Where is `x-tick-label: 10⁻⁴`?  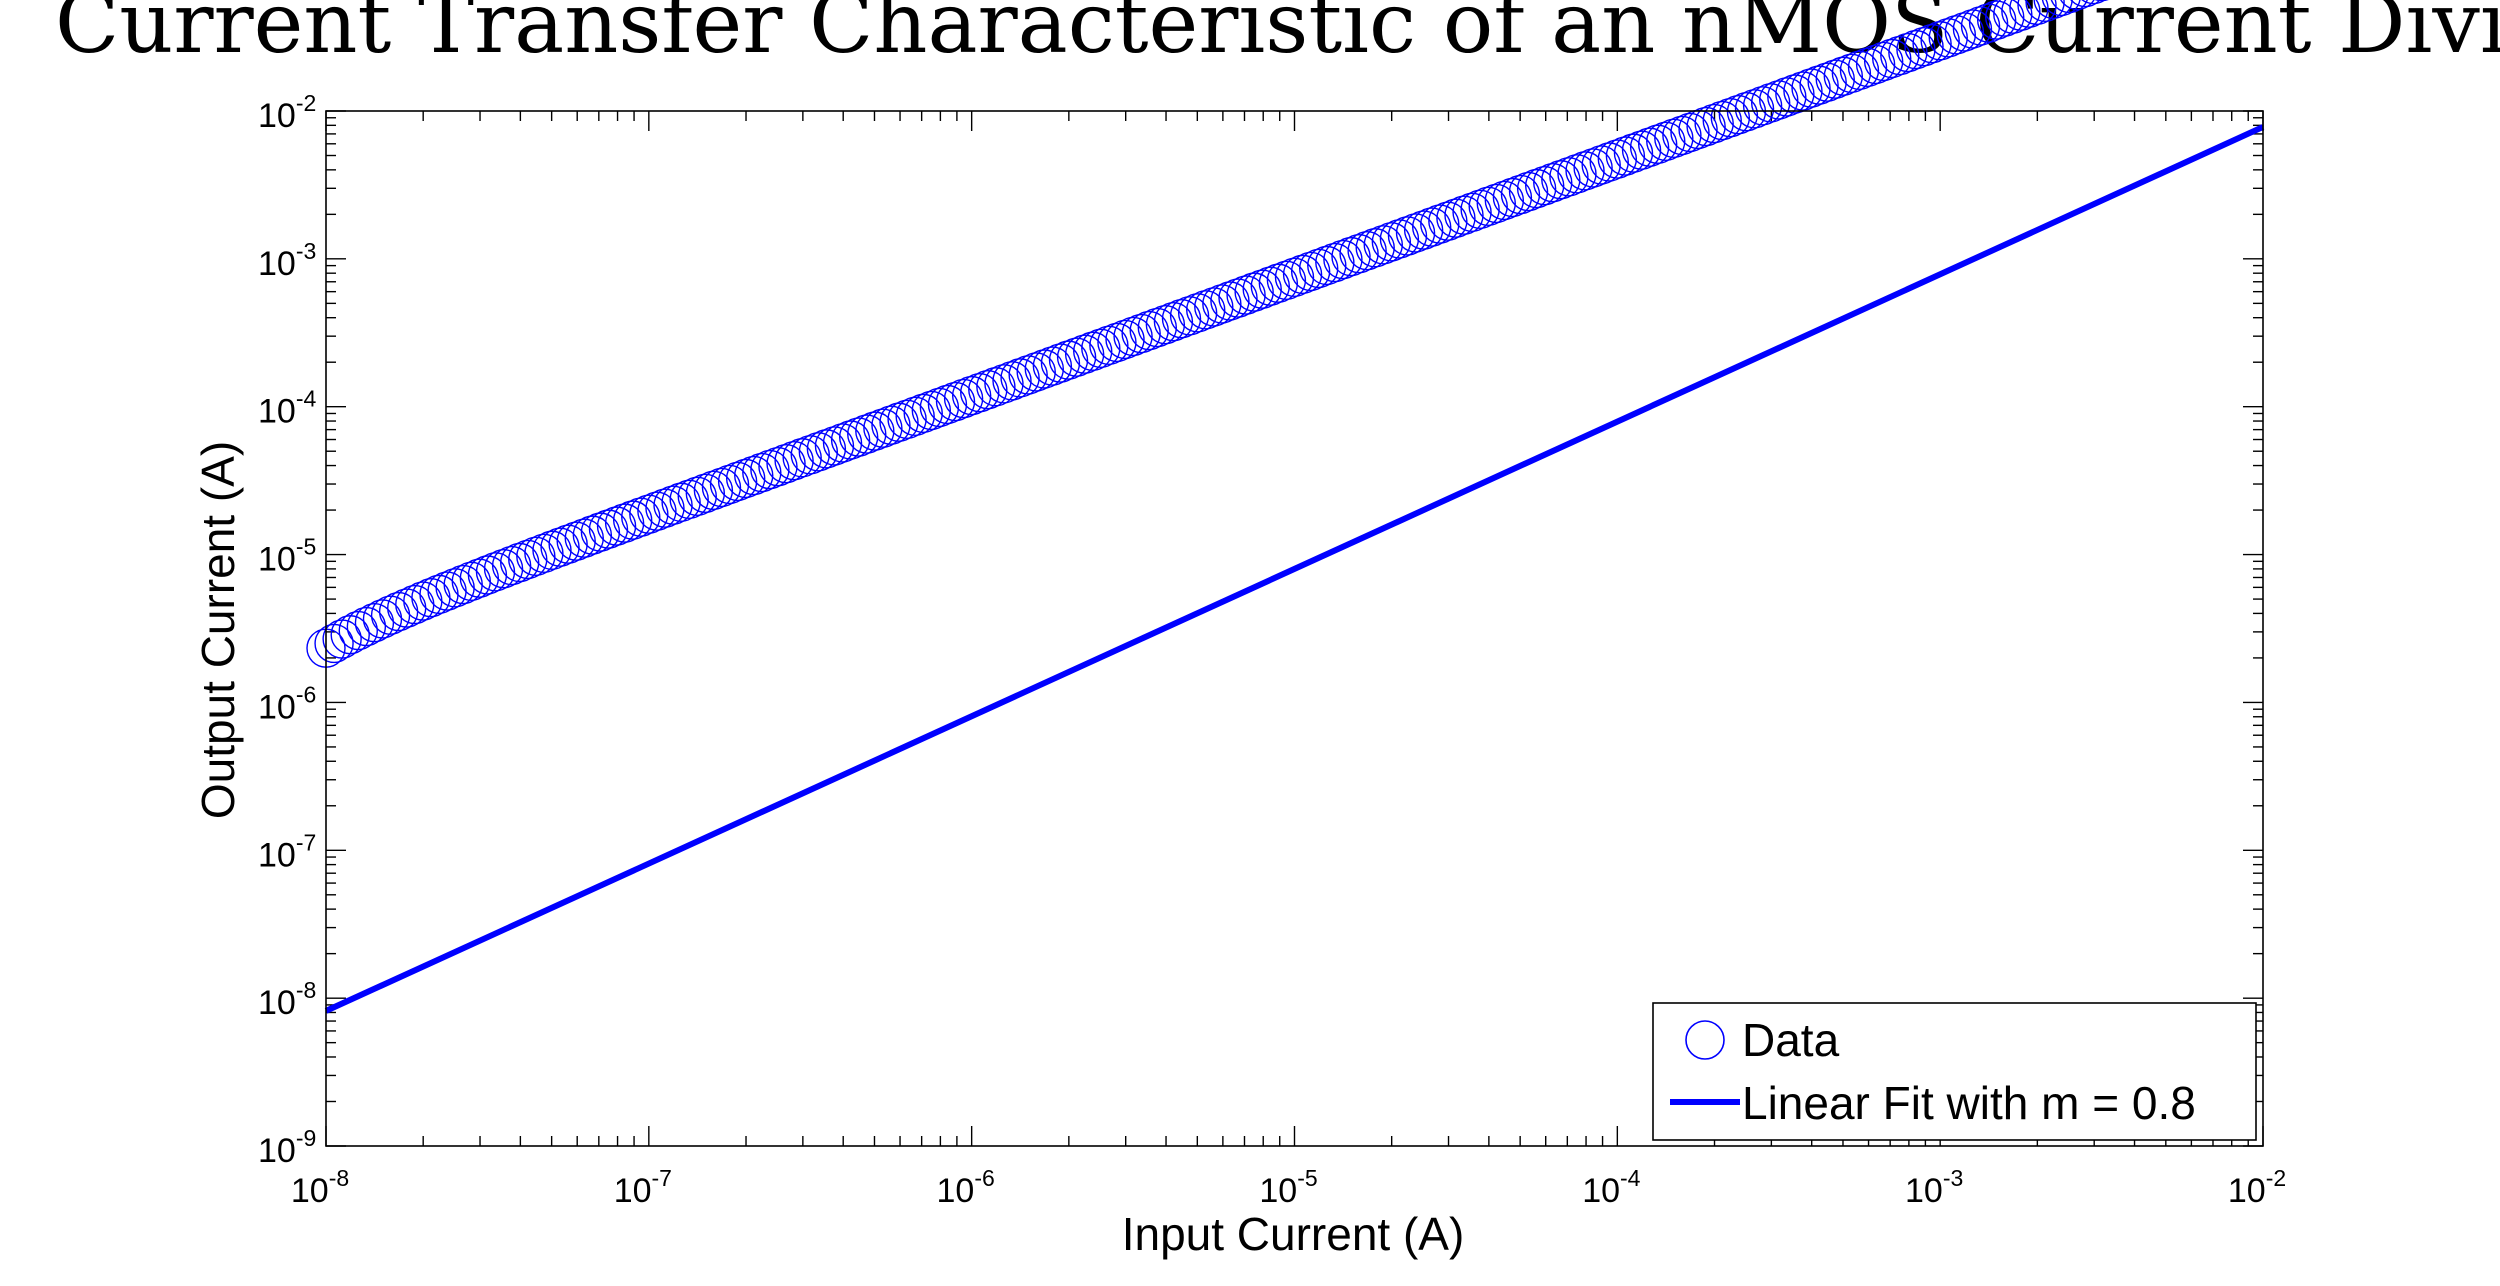
x-tick-label: 10⁻⁴ is located at coordinates (1611, 1187).